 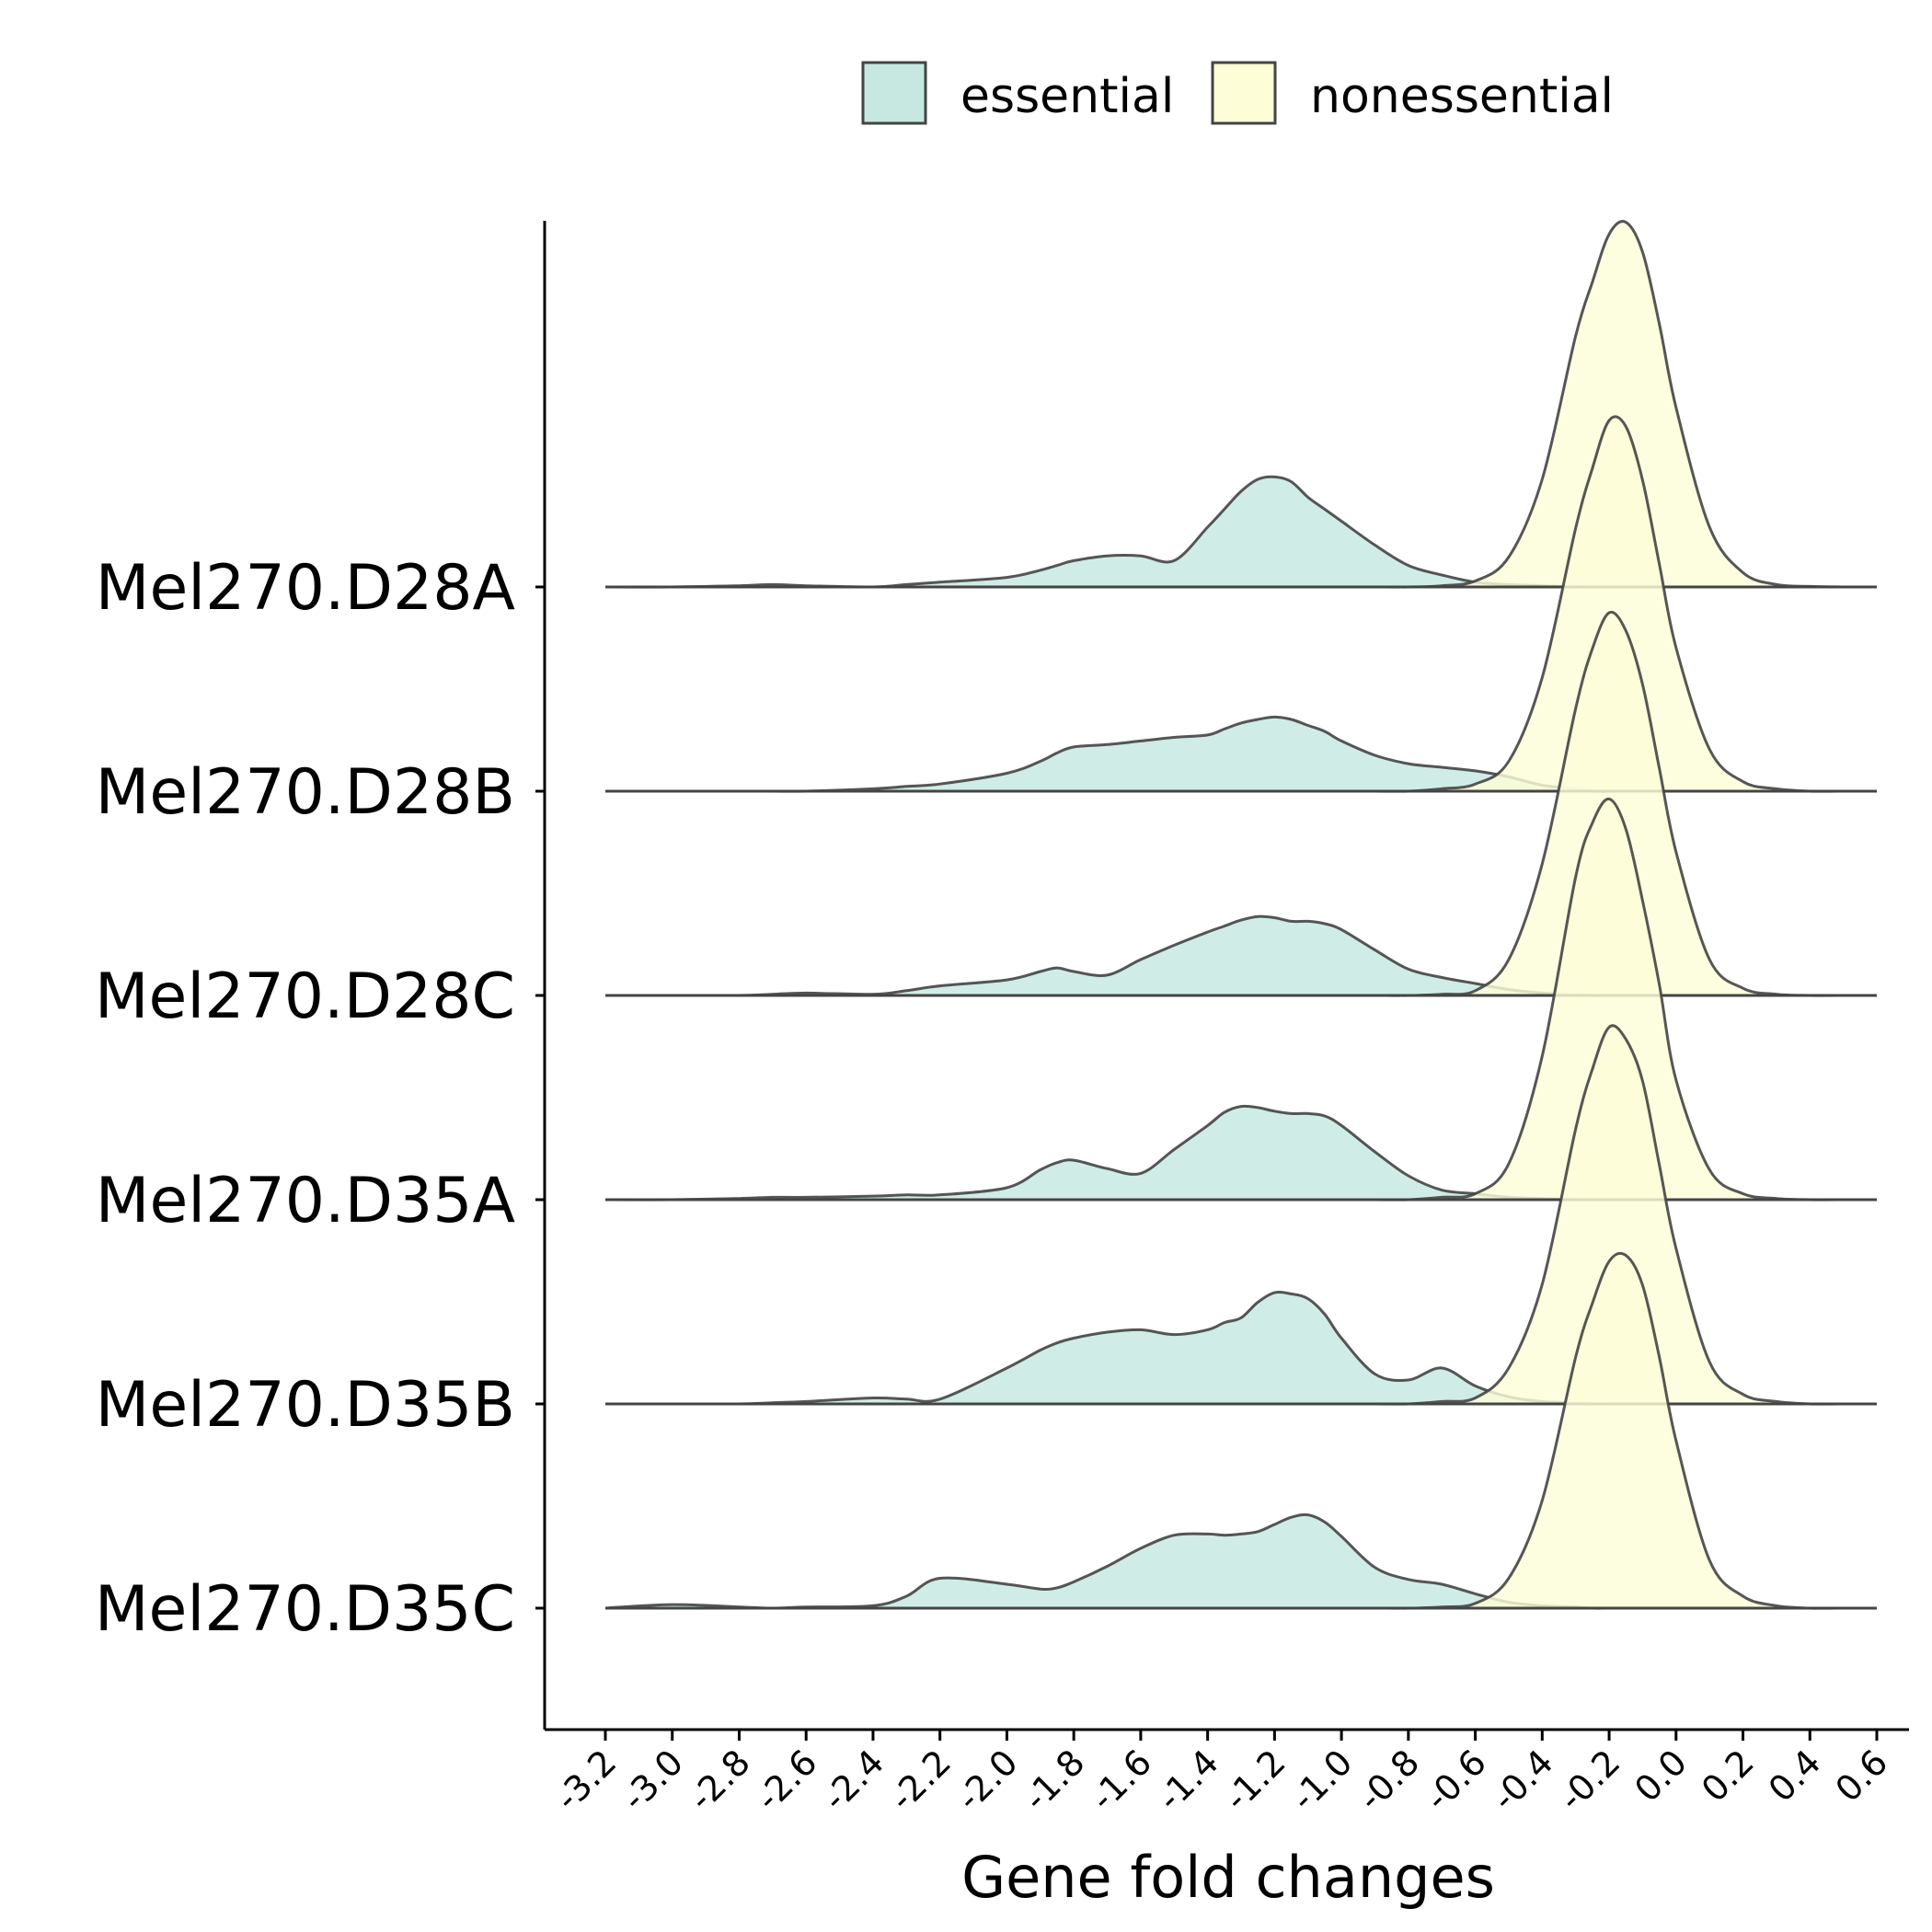 What do you see at coordinates (786, 1780) in the screenshot?
I see `x-tick-label: -2.6` at bounding box center [786, 1780].